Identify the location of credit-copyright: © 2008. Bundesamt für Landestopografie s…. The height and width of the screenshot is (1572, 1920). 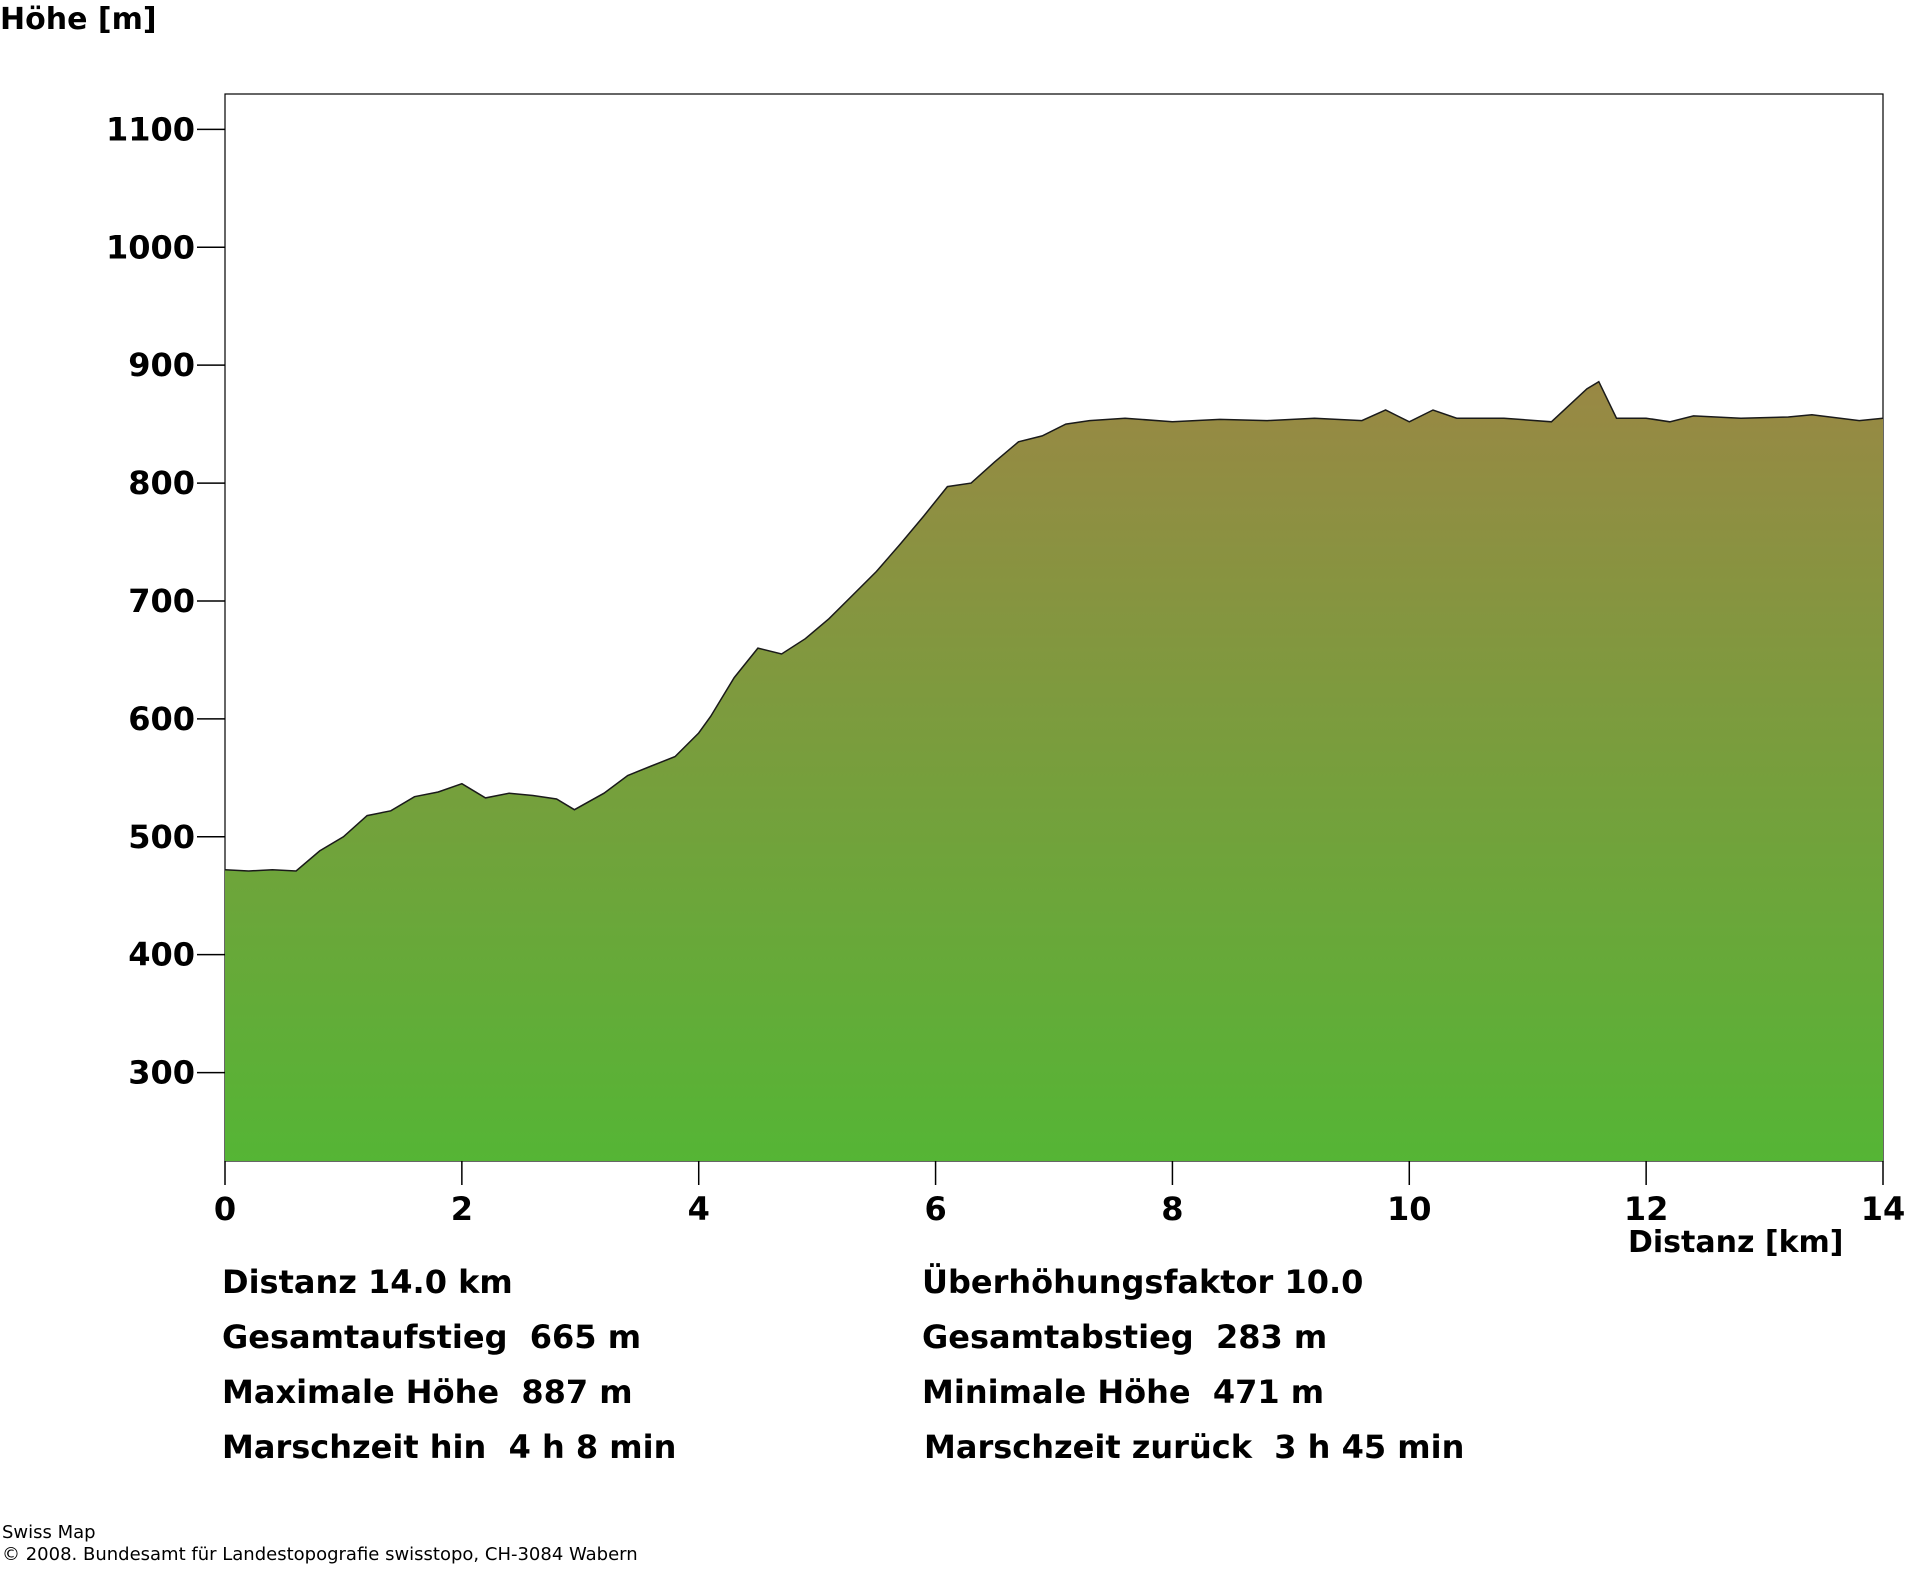
(320, 1554).